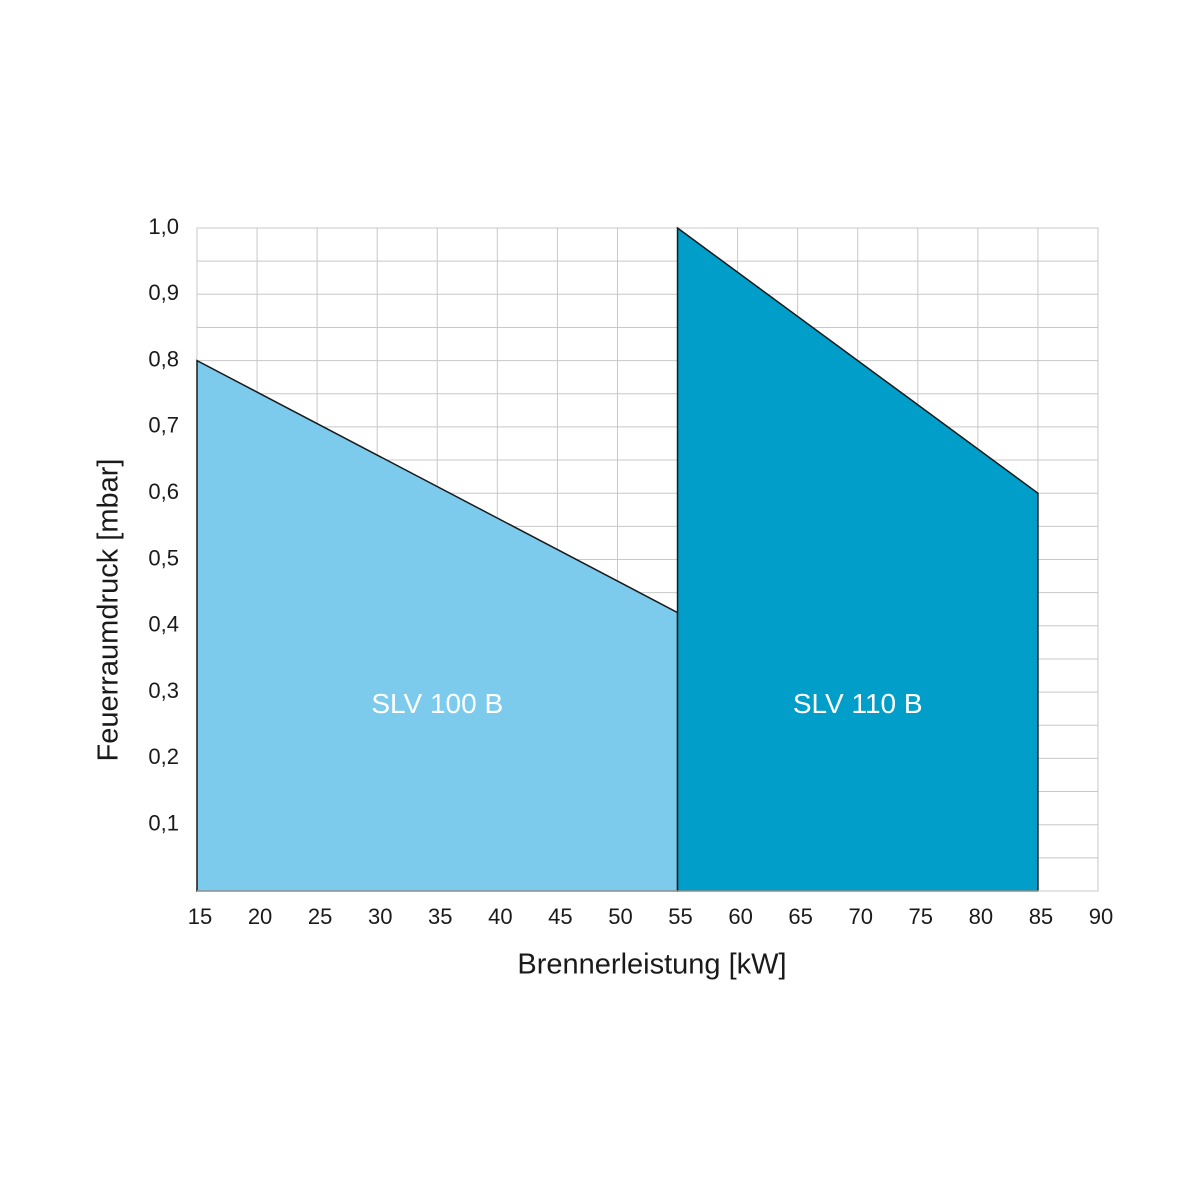 The width and height of the screenshot is (1200, 1200). Describe the element at coordinates (440, 916) in the screenshot. I see `x-tick-label: 35` at that location.